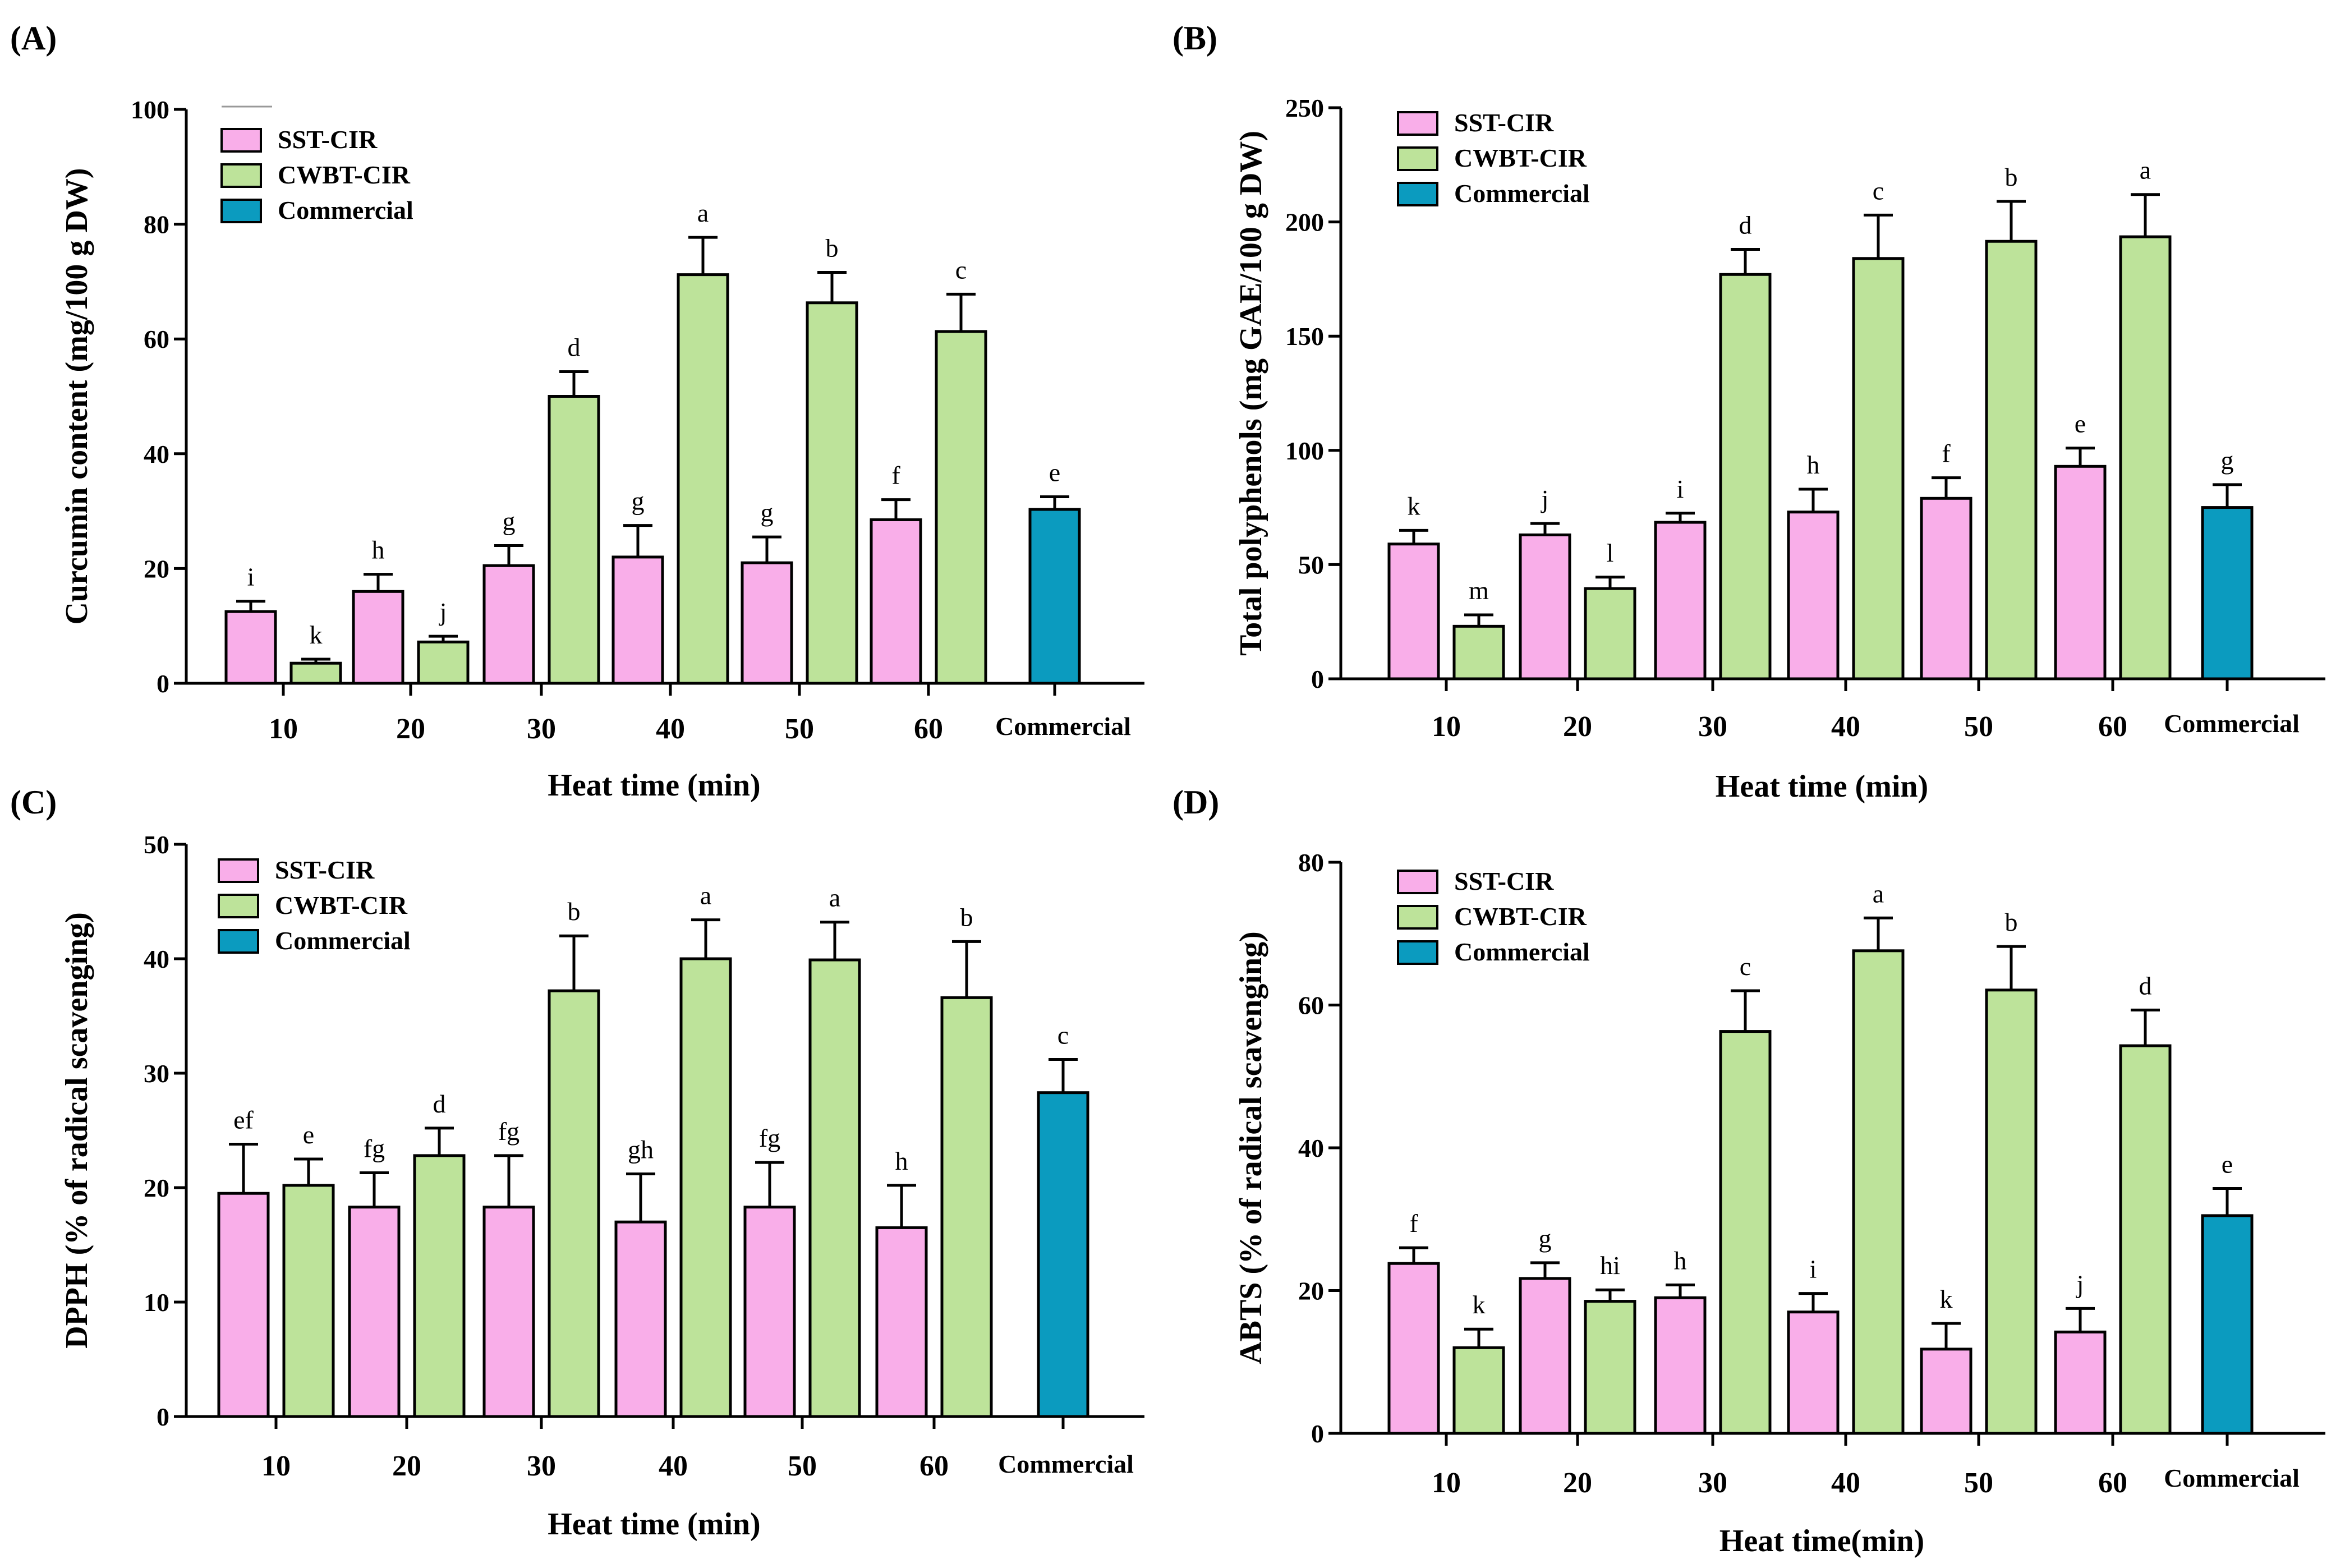 This screenshot has width=2345, height=1568. Describe the element at coordinates (641, 1149) in the screenshot. I see `significance-letter: gh` at that location.